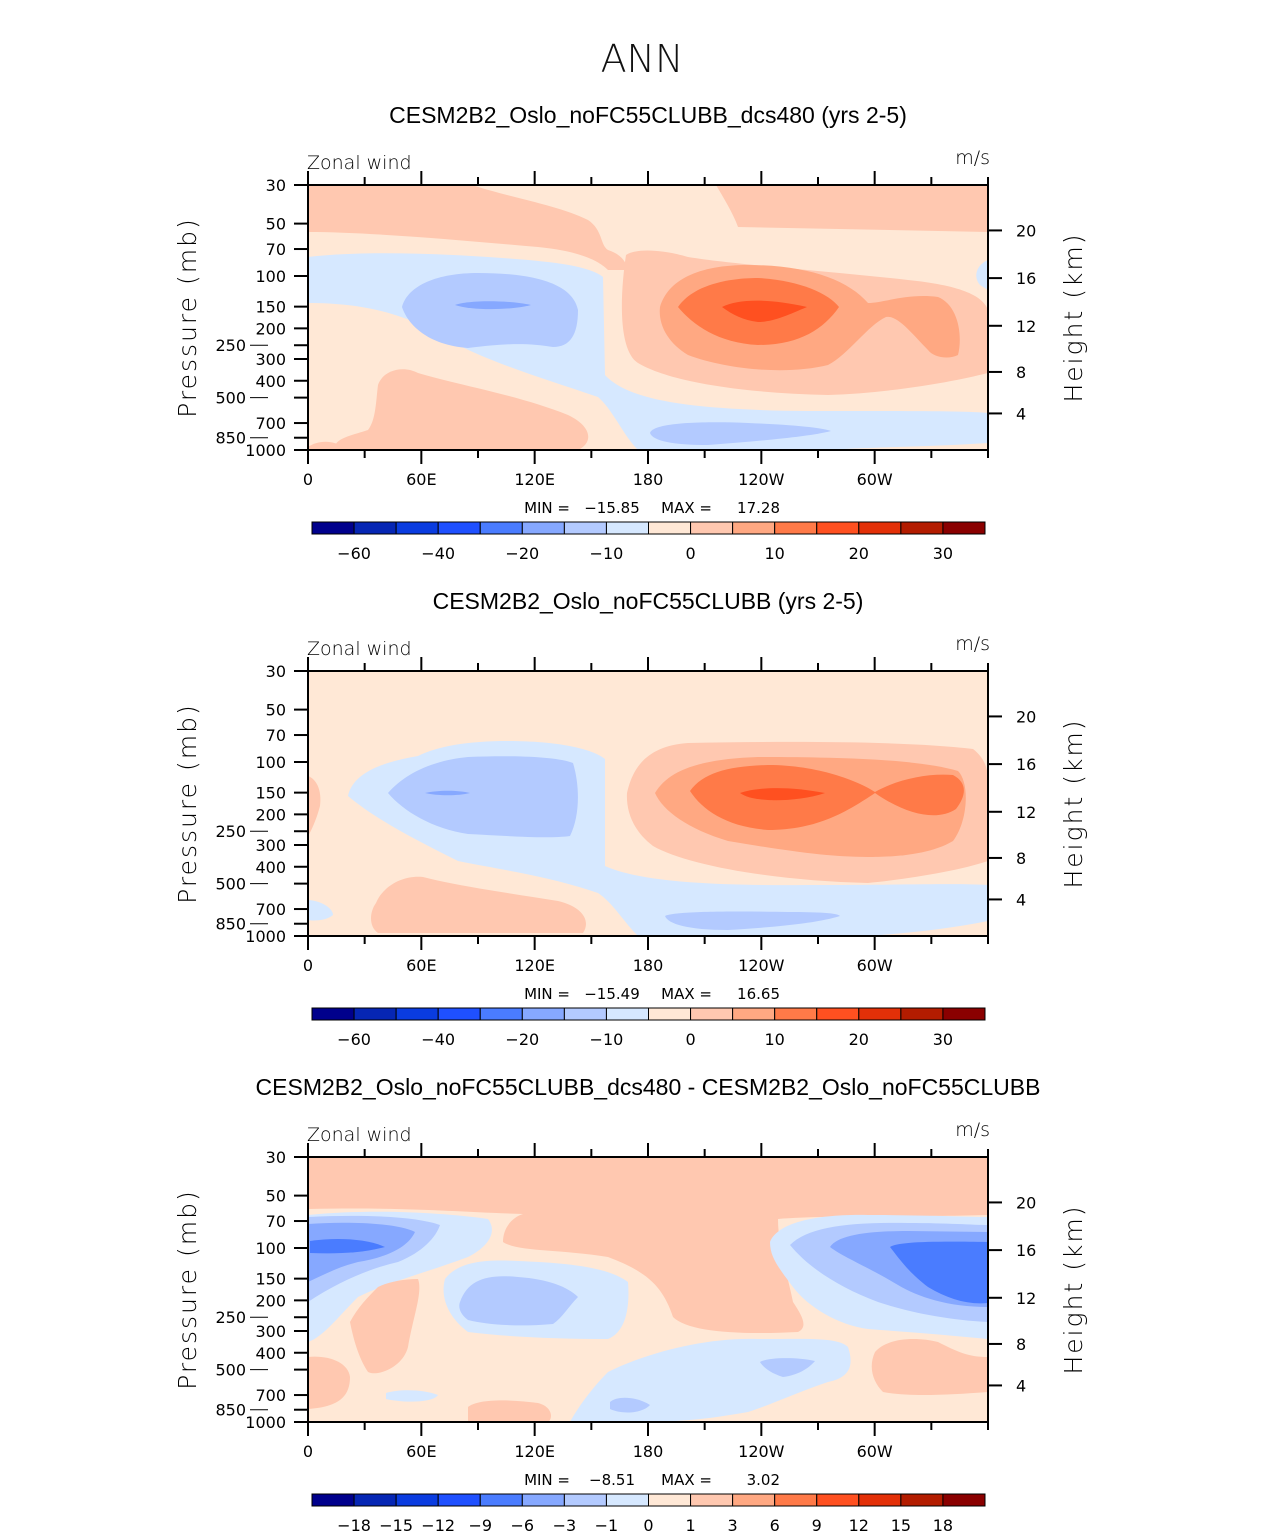 The width and height of the screenshot is (1285, 1531). What do you see at coordinates (421, 479) in the screenshot?
I see `x-tick-label: 60E` at bounding box center [421, 479].